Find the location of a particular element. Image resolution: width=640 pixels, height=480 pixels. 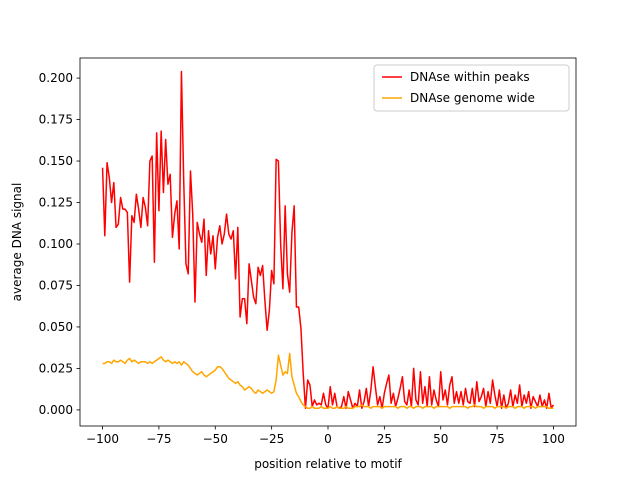

x-tick-label: −50 is located at coordinates (215, 439).